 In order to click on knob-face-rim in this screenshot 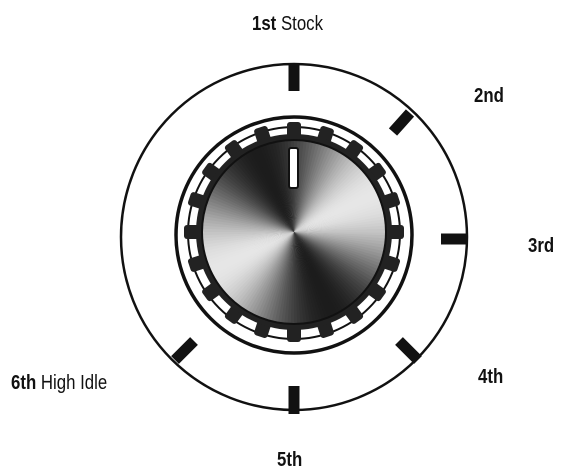, I will do `click(294, 232)`.